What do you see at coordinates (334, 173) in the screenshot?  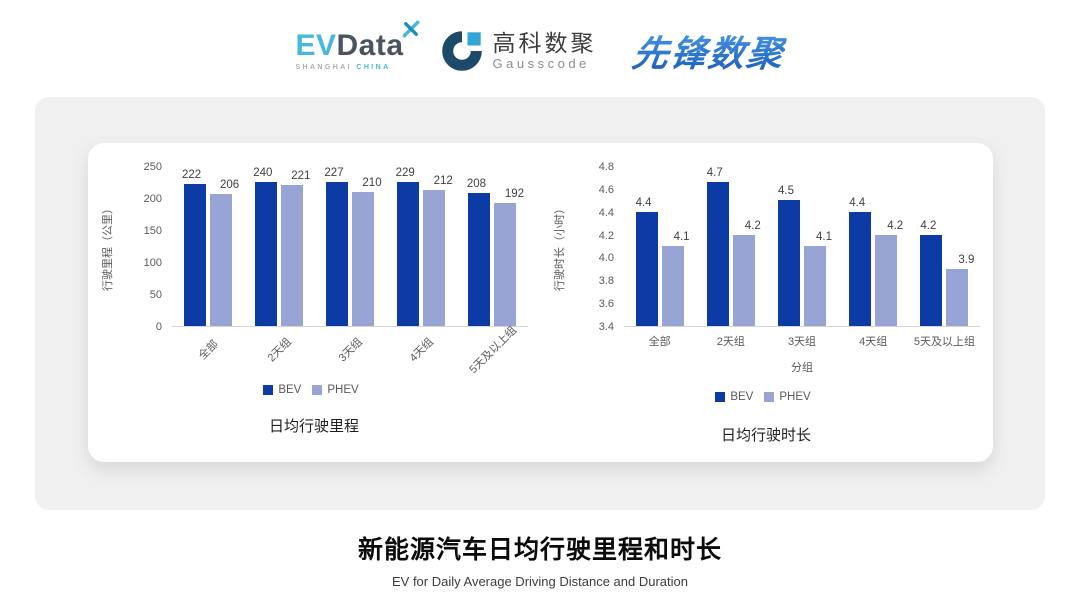 I see `bar-value-label: 227` at bounding box center [334, 173].